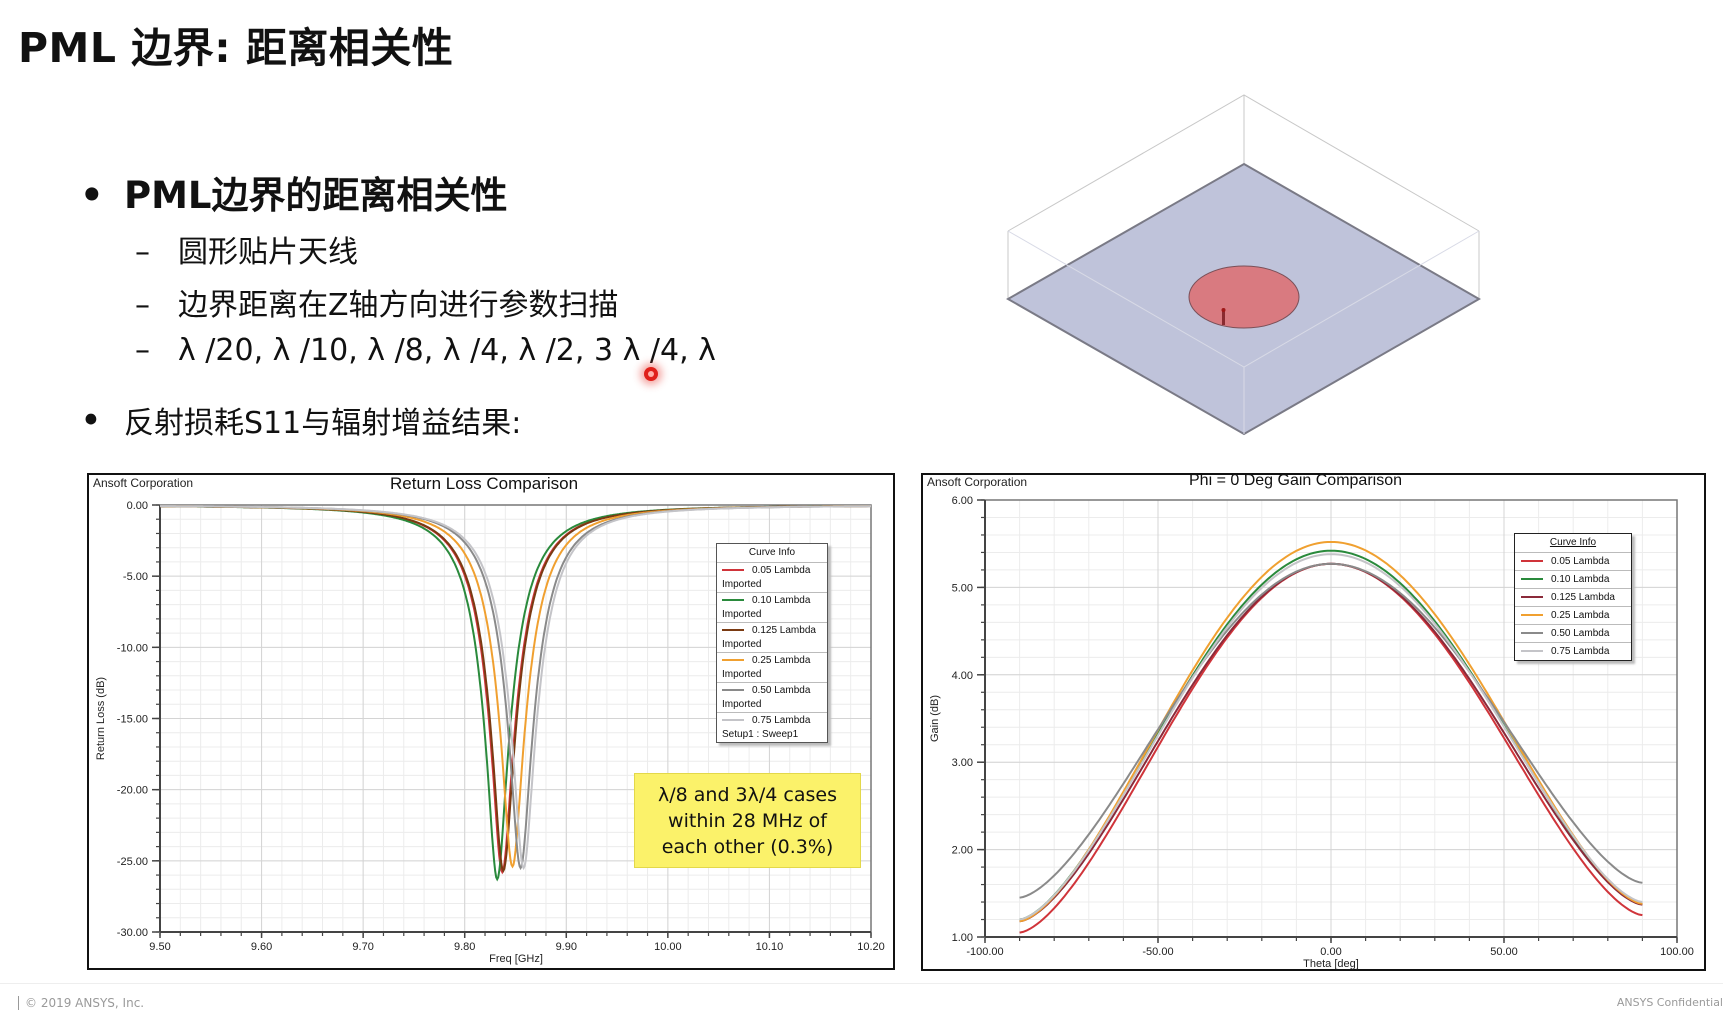 This screenshot has width=1723, height=1010. Describe the element at coordinates (935, 718) in the screenshot. I see `svg-text: Gain (dB)` at that location.